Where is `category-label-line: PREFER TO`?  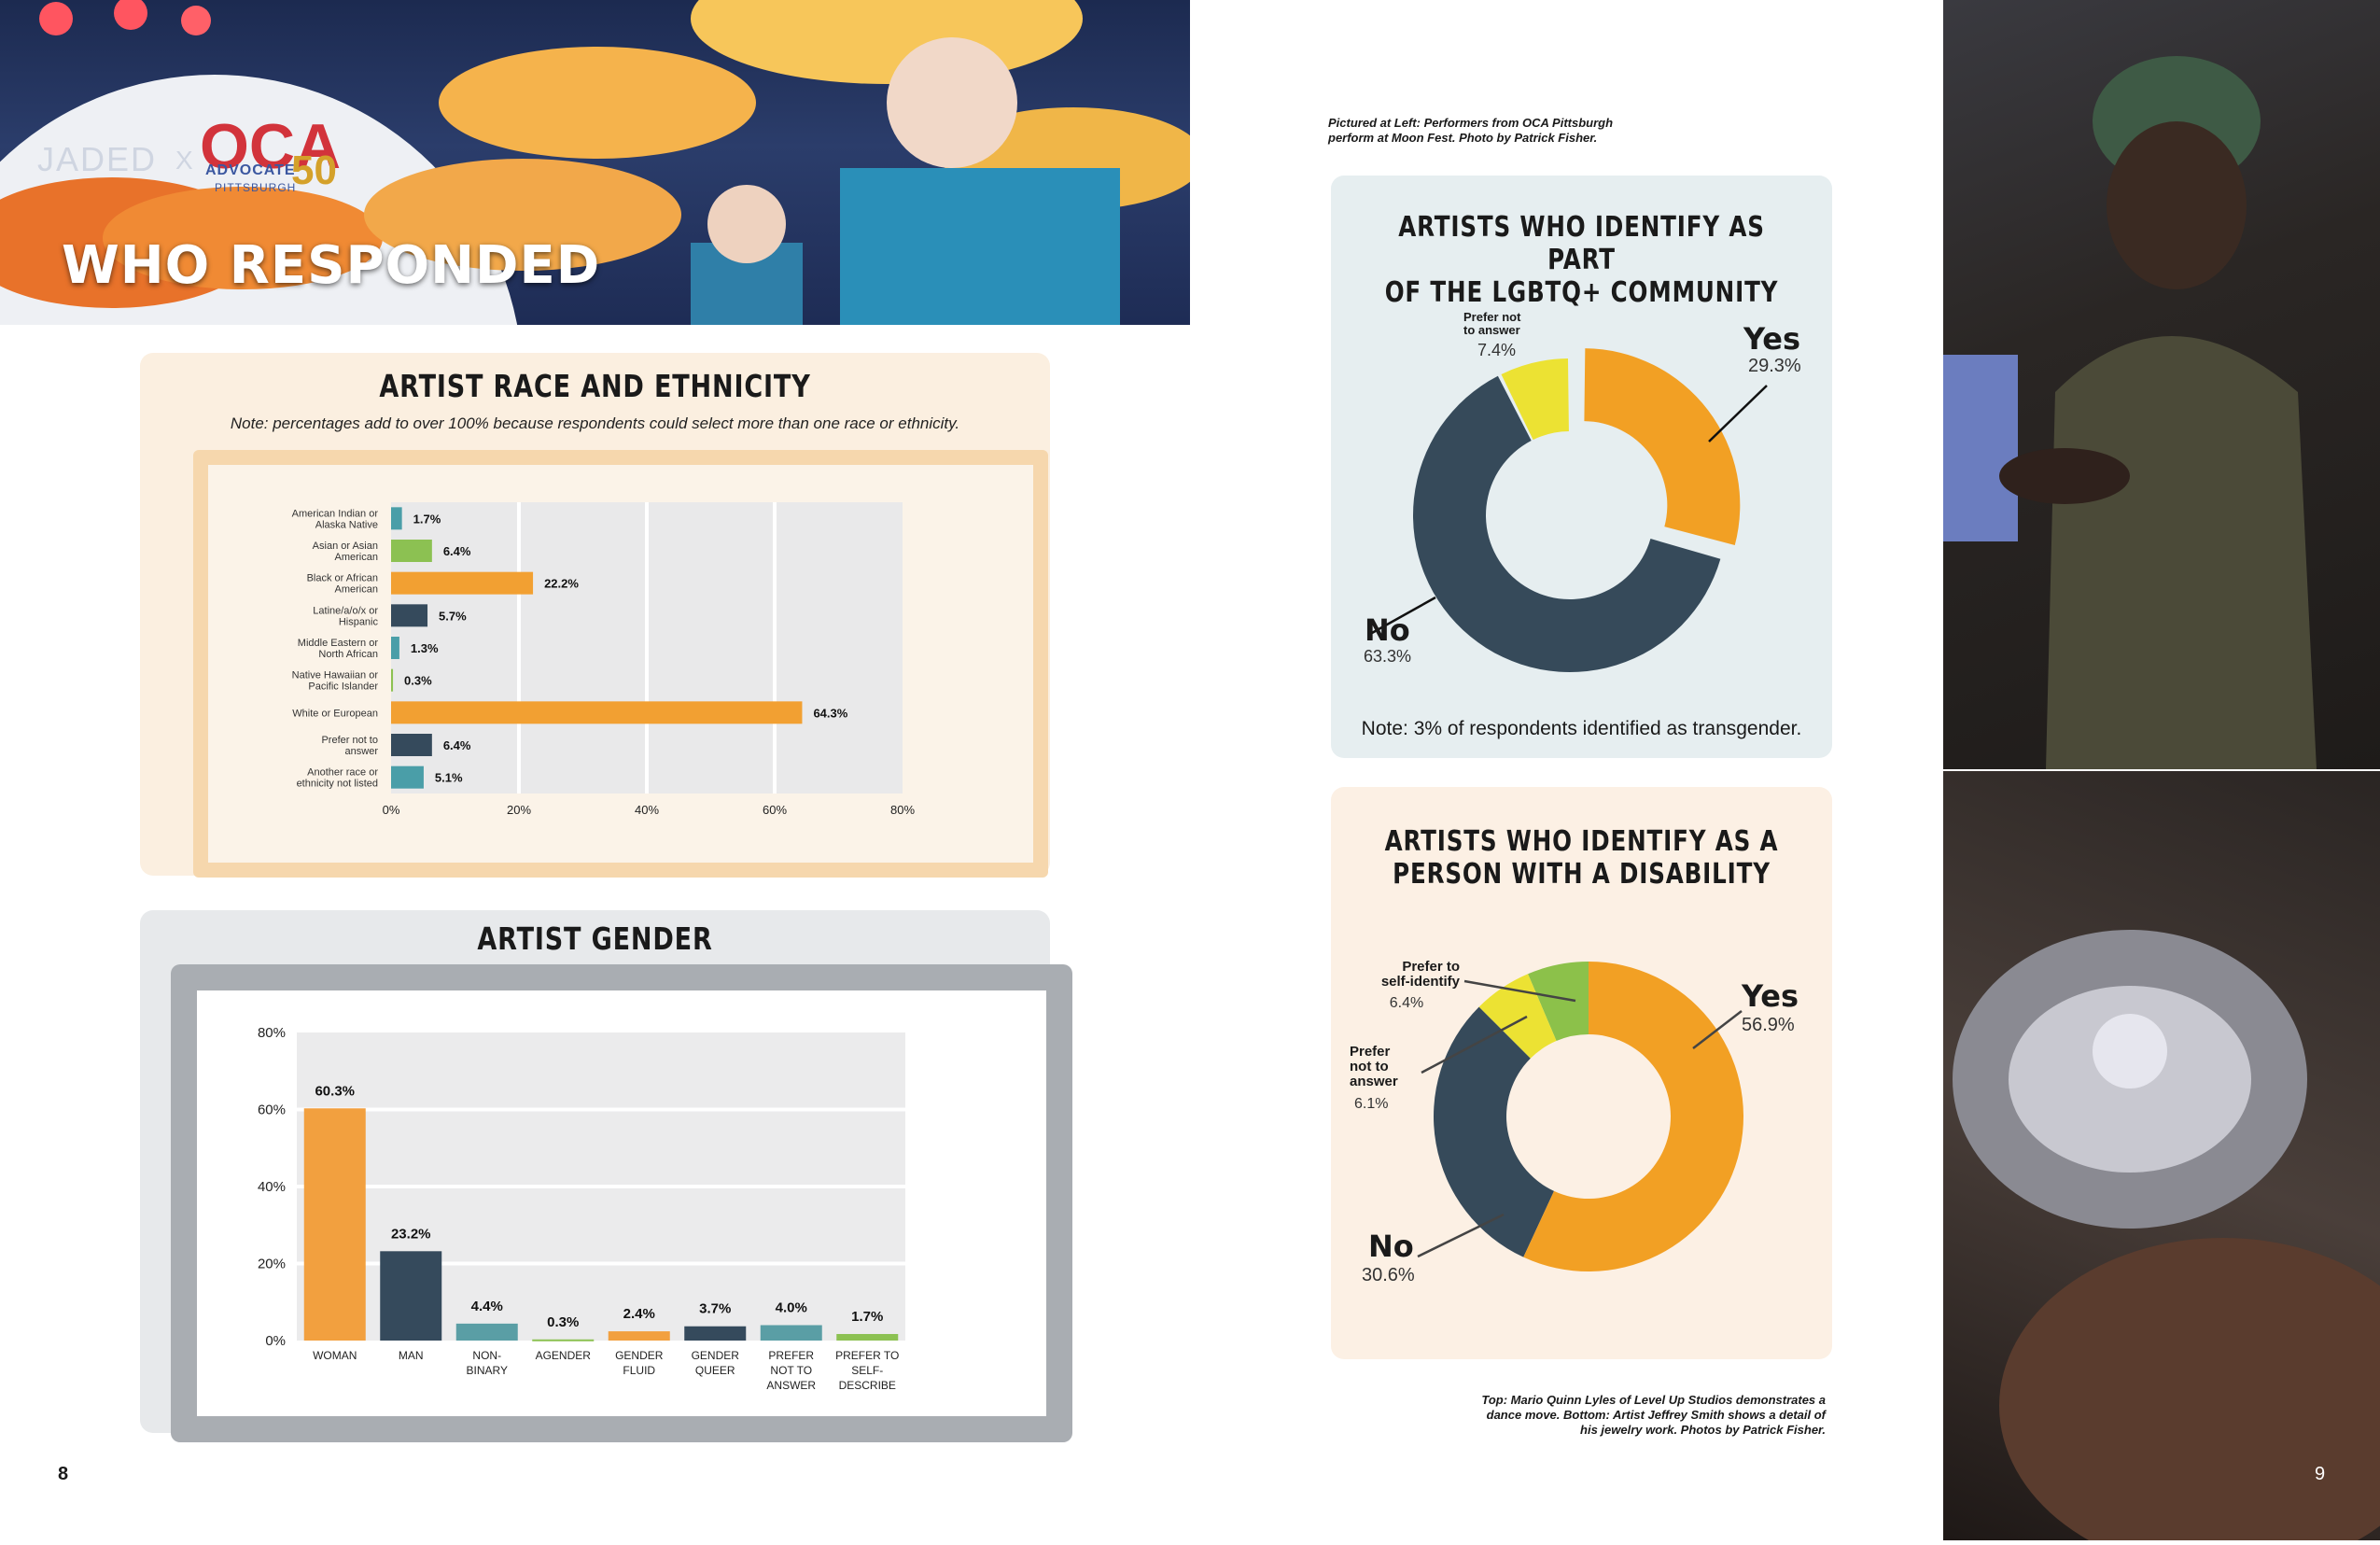
category-label-line: PREFER TO is located at coordinates (867, 1356).